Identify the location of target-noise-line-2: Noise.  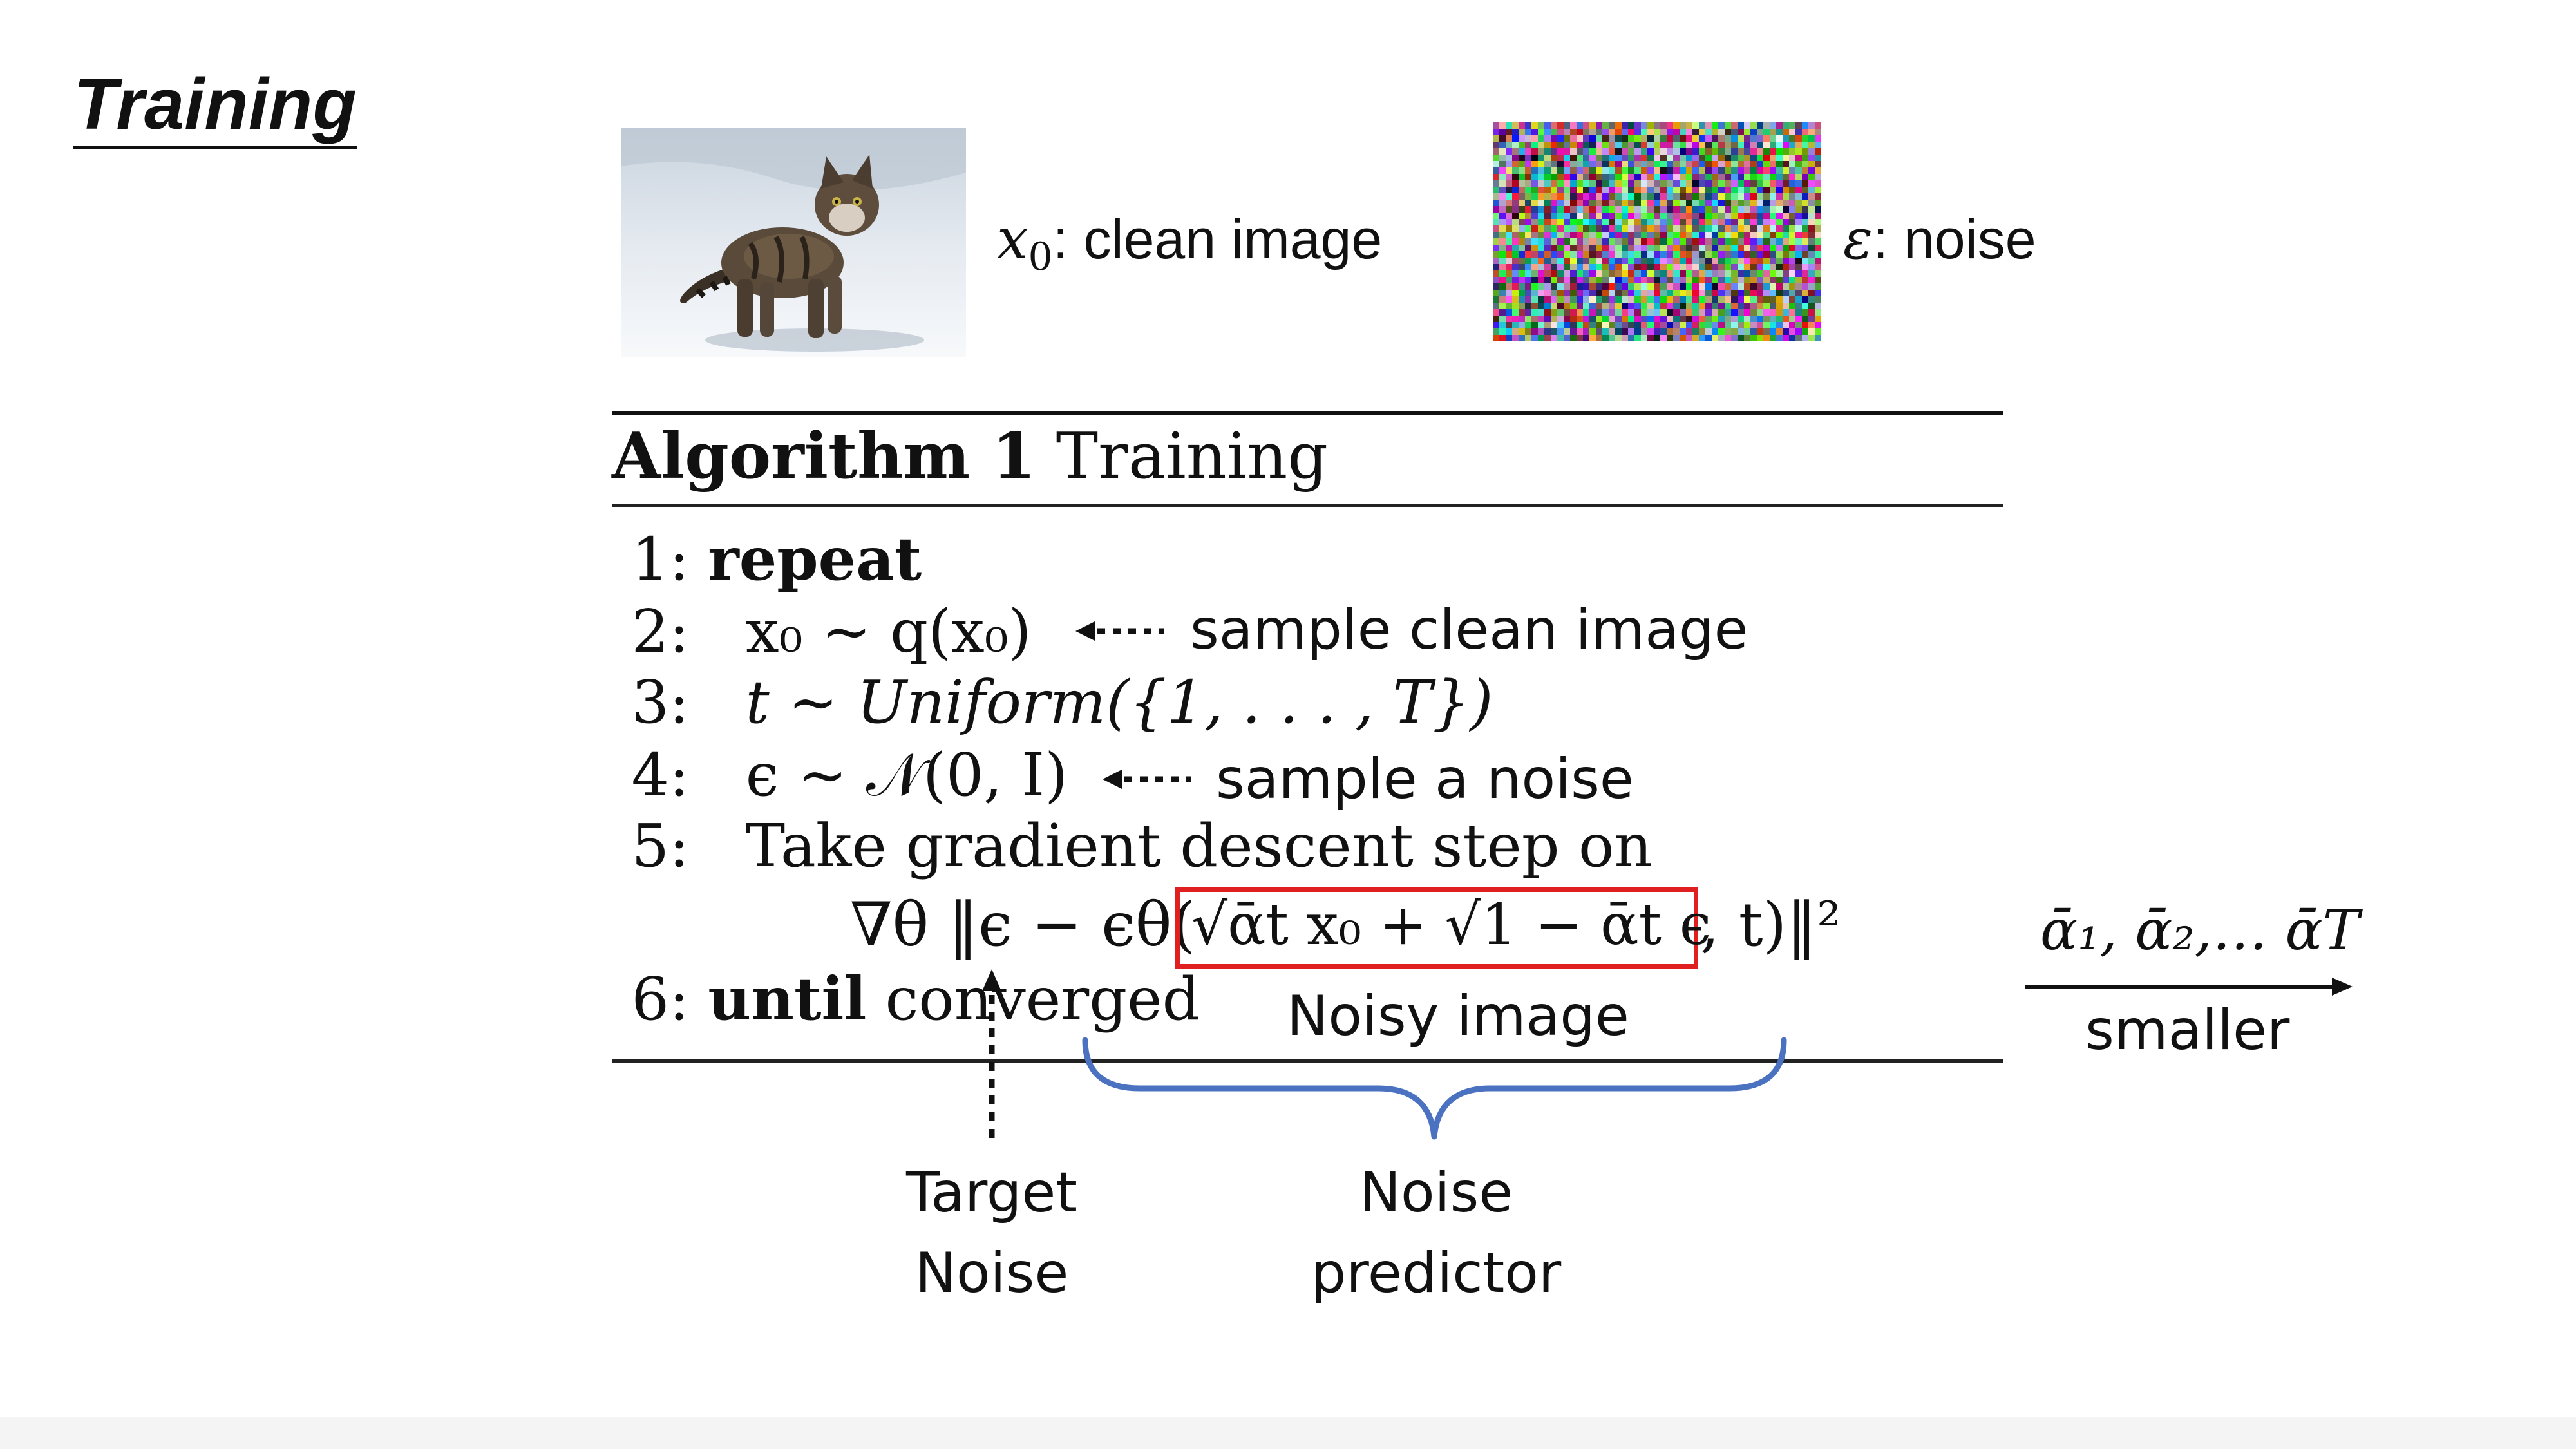
(991, 1272).